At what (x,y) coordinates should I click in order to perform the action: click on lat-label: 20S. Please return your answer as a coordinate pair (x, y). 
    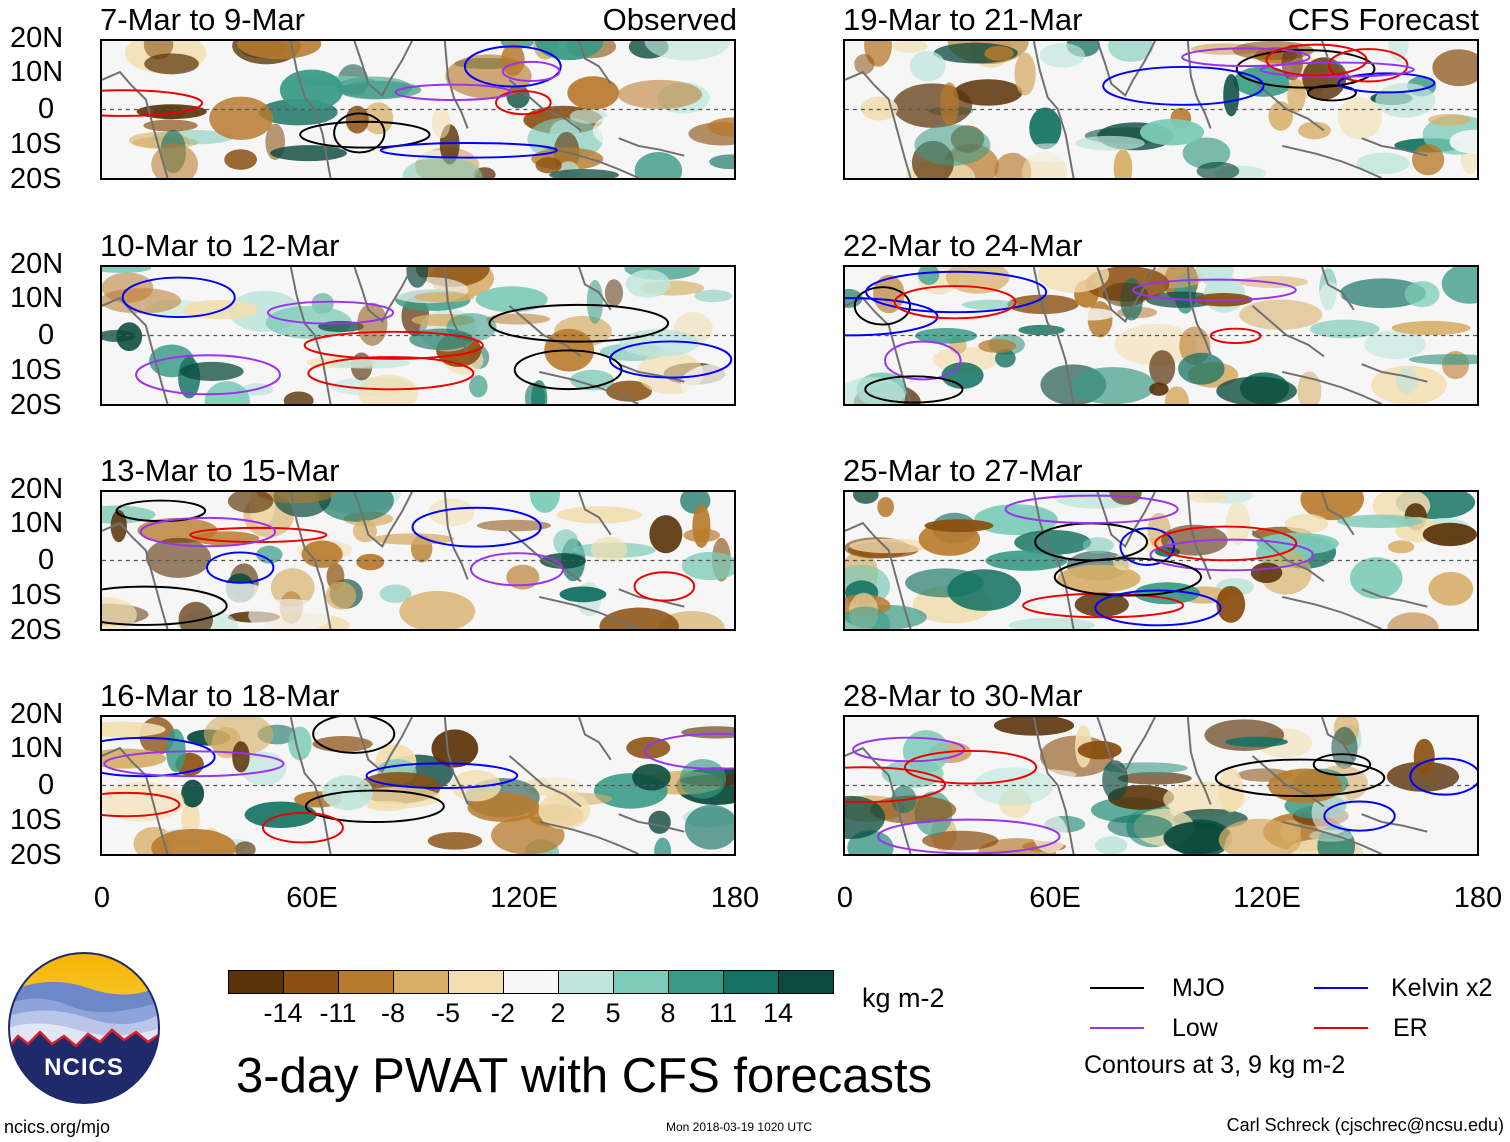
    Looking at the image, I should click on (36, 405).